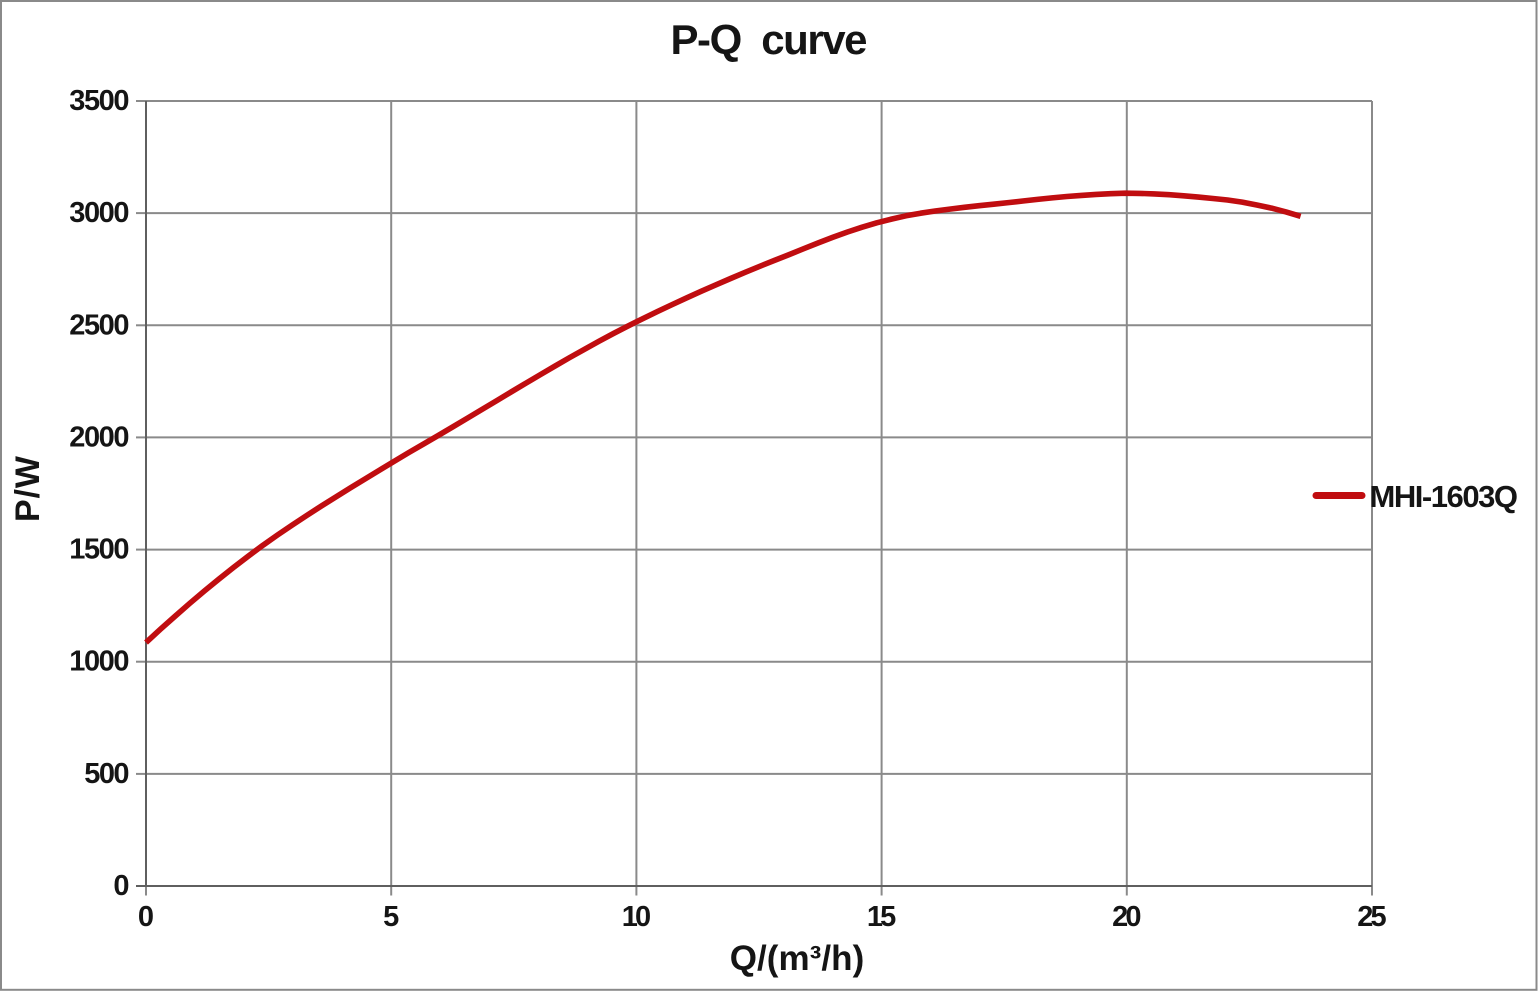 The height and width of the screenshot is (994, 1538). What do you see at coordinates (636, 917) in the screenshot?
I see `svg-text: 10` at bounding box center [636, 917].